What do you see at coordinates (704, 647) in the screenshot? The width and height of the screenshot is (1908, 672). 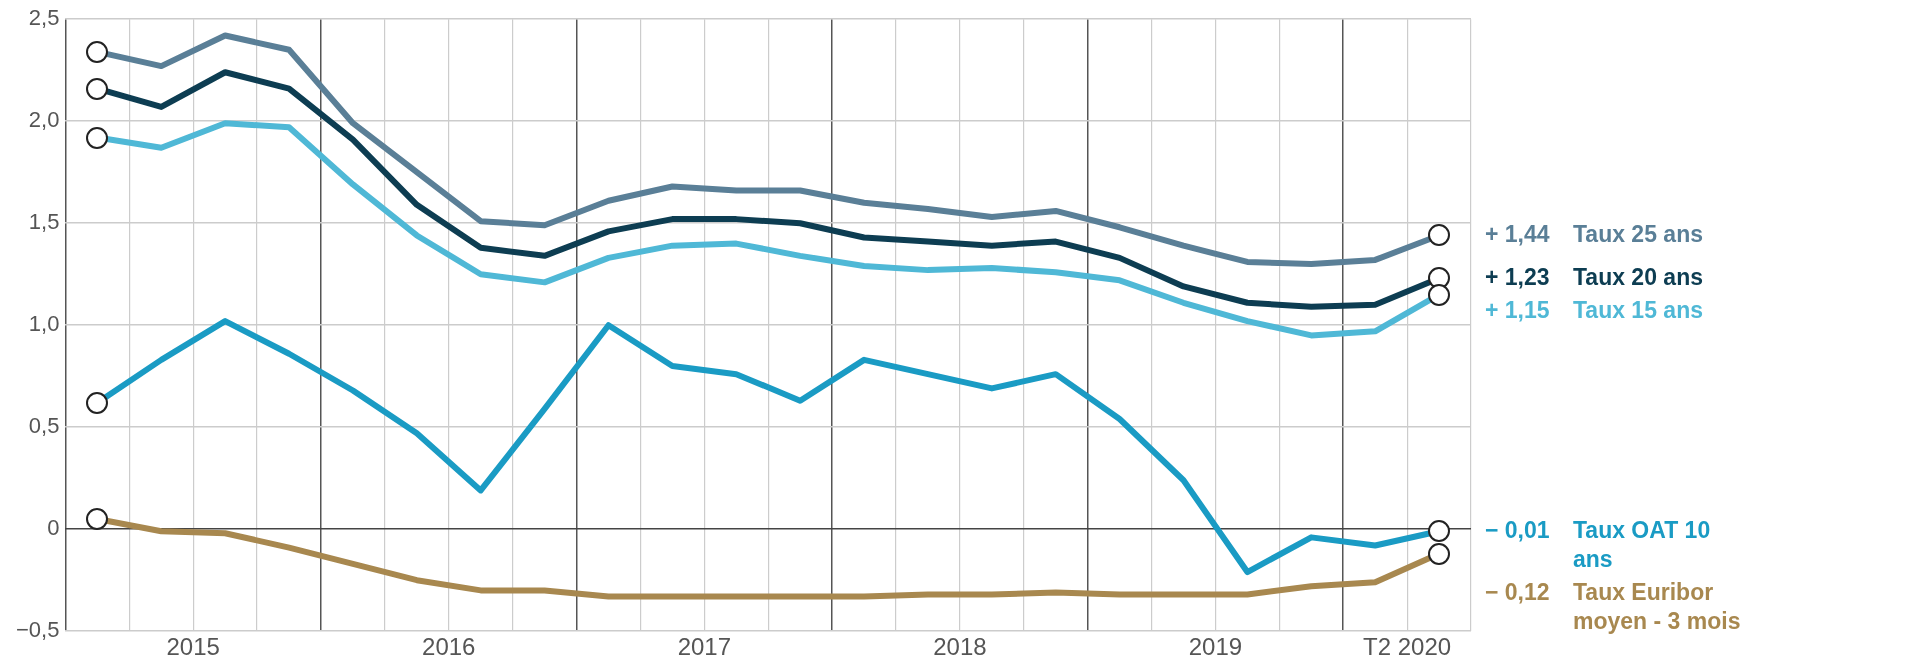 I see `x-tick-label: 2017` at bounding box center [704, 647].